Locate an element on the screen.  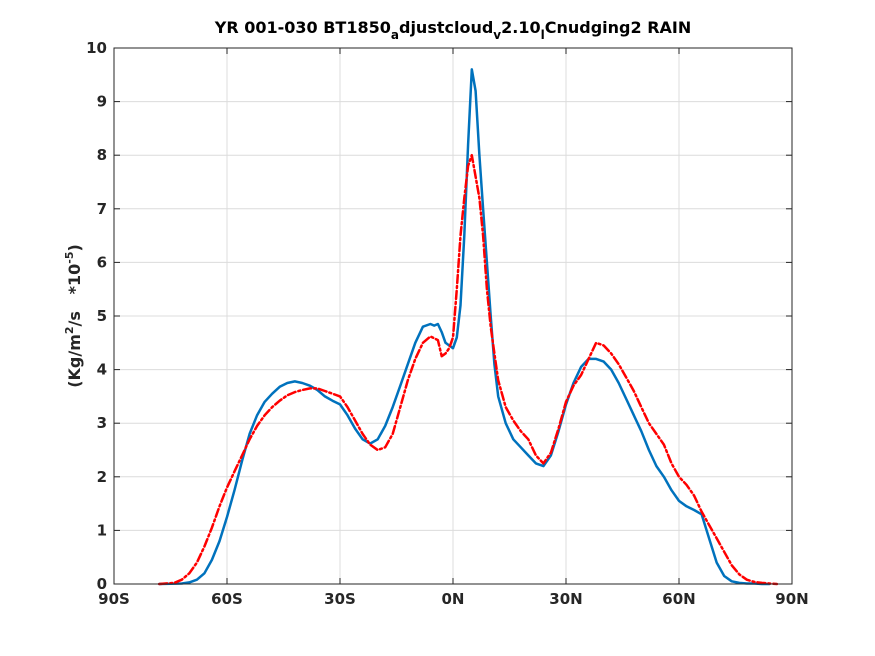
y-tick-label: 10 is located at coordinates (96, 48).